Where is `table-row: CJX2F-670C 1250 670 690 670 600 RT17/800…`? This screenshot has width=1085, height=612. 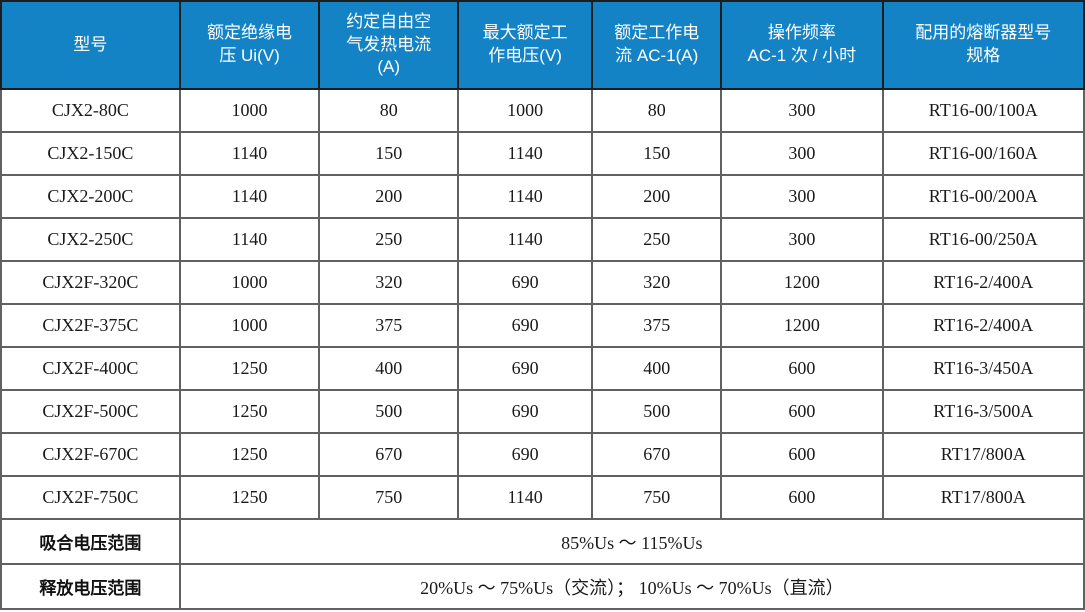
table-row: CJX2F-670C 1250 670 690 670 600 RT17/800… is located at coordinates (542, 454).